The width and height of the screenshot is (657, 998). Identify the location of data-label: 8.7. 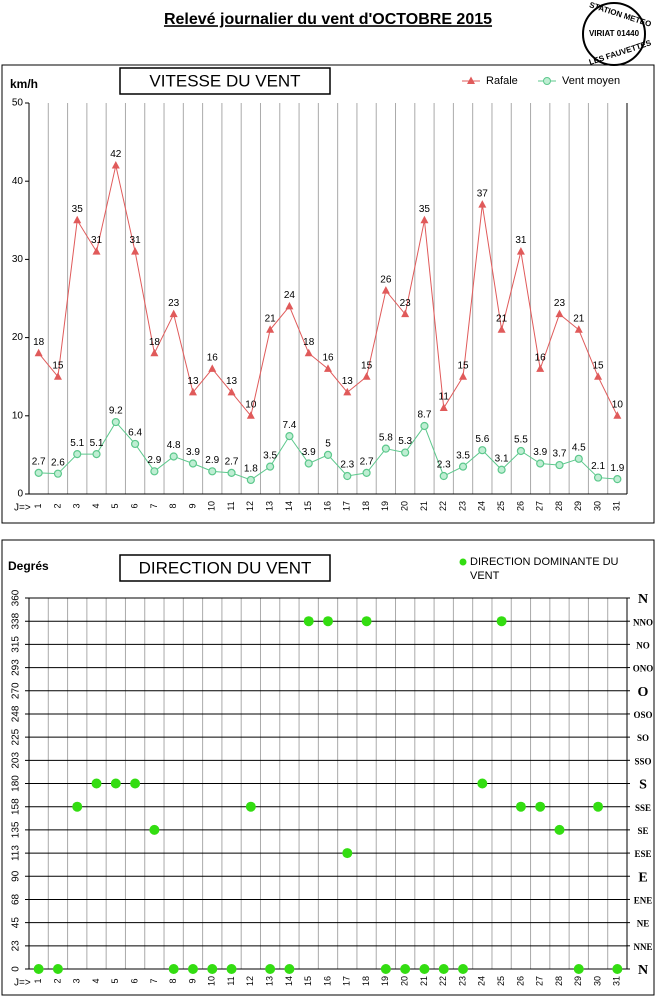
(424, 415).